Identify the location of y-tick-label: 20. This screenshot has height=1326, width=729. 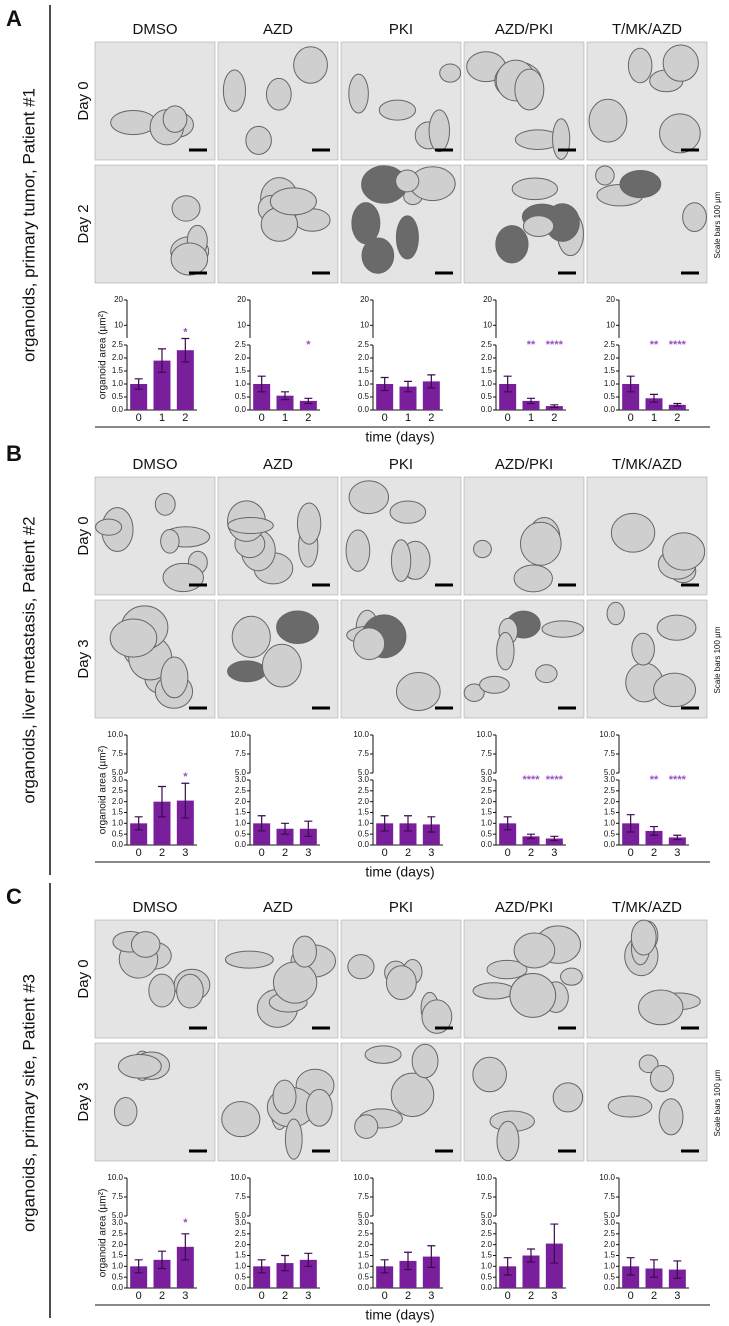
(487, 299).